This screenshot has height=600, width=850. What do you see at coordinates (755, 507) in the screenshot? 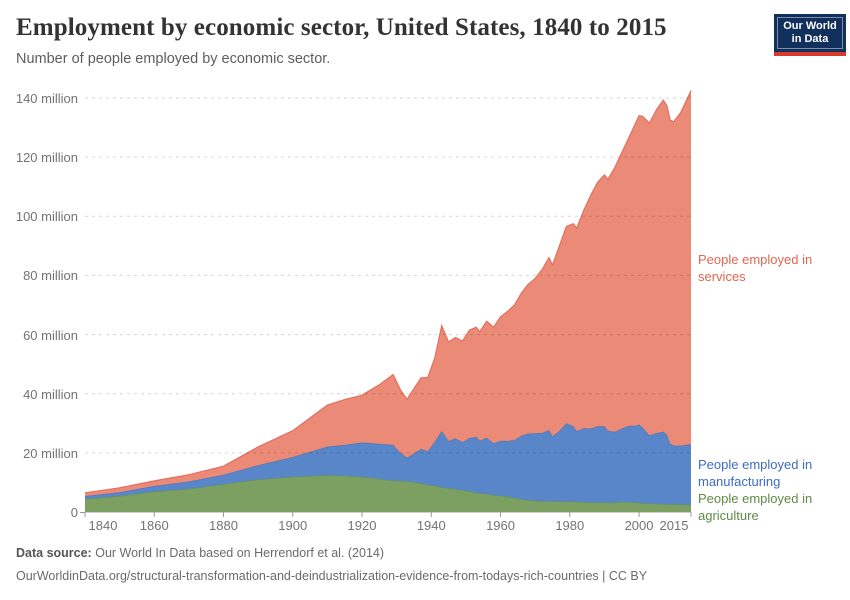
I see `legend-label-agriculture: People employed in agriculture` at bounding box center [755, 507].